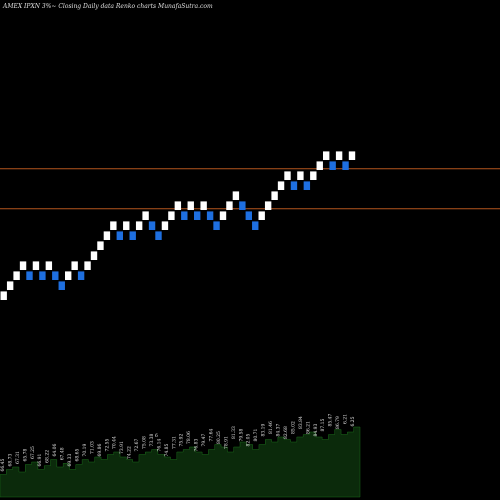 This screenshot has width=500, height=500. Describe the element at coordinates (226, 442) in the screenshot. I see `volume-label: 78.91` at that location.